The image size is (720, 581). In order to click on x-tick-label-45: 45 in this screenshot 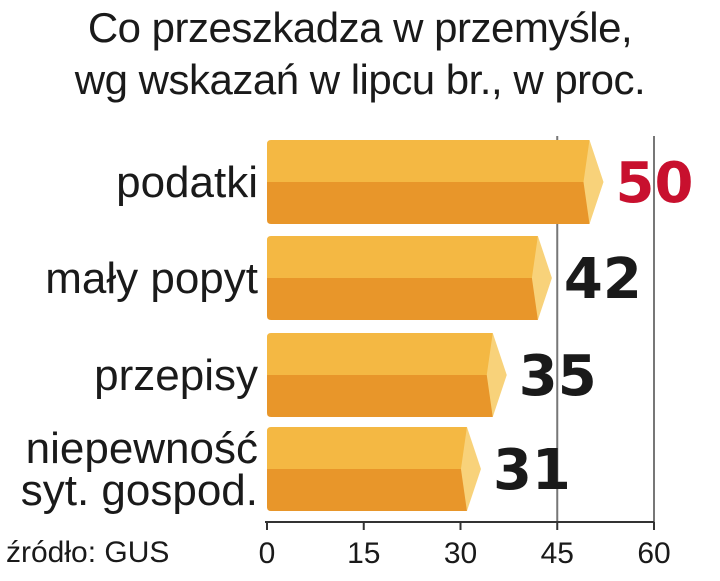, I will do `click(557, 553)`.